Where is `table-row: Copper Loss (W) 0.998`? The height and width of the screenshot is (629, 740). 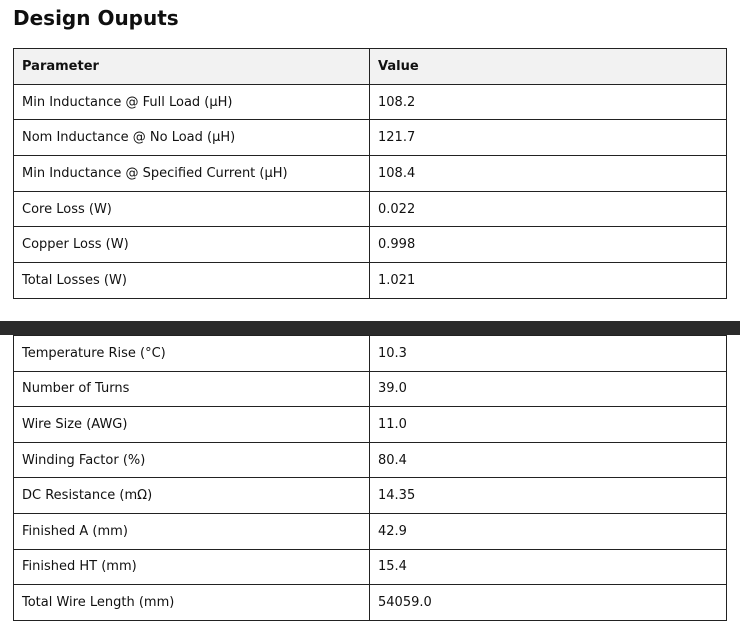 table-row: Copper Loss (W) 0.998 is located at coordinates (370, 245).